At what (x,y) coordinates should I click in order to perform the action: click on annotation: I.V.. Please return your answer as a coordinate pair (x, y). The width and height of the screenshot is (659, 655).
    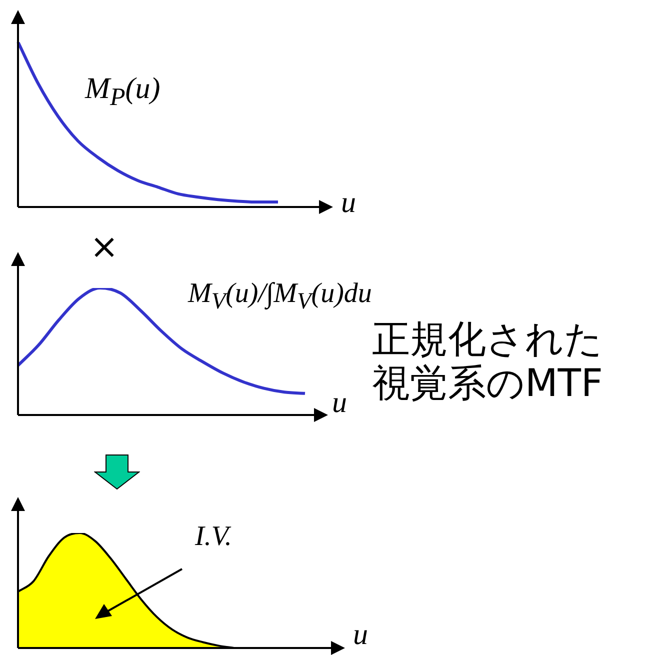
    Looking at the image, I should click on (213, 537).